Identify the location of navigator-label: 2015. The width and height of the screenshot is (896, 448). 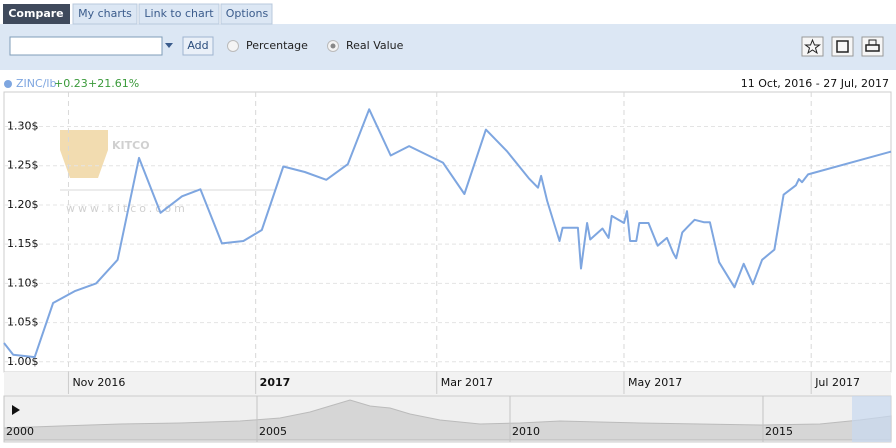
(779, 431).